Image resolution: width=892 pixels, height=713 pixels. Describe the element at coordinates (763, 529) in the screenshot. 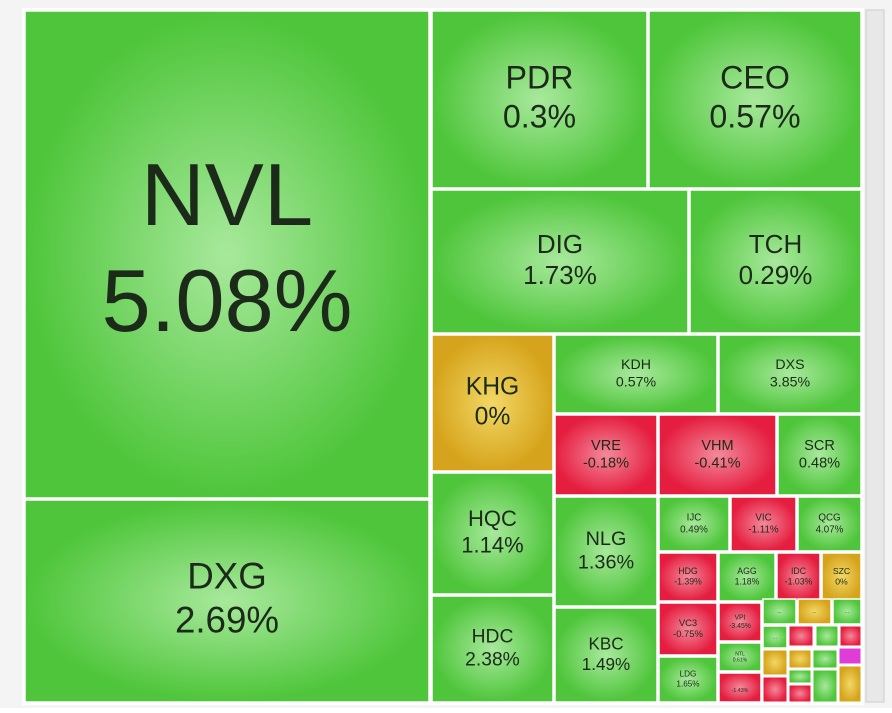

I see `tile-value: -1.11%` at that location.